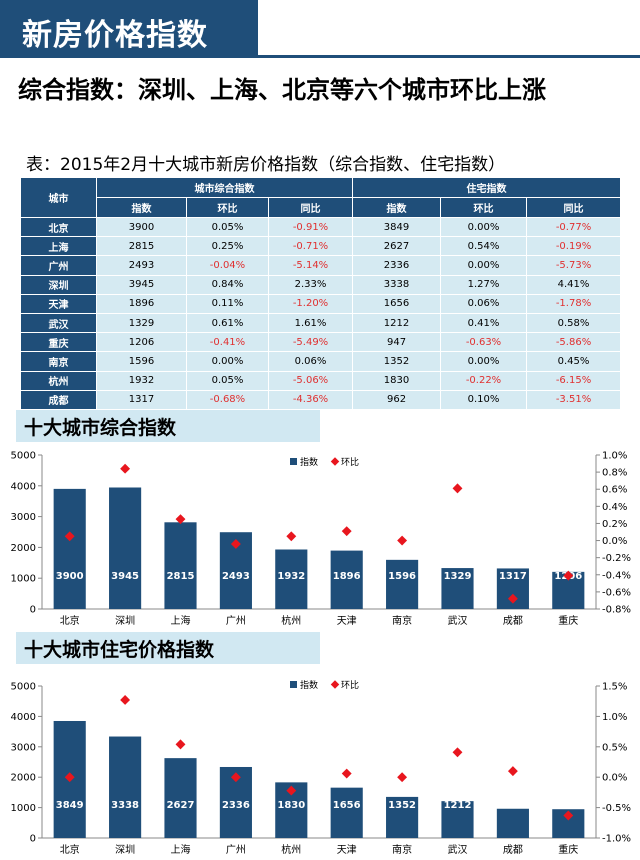 This screenshot has height=860, width=640. What do you see at coordinates (227, 207) in the screenshot?
I see `sub-header-1: 环比` at bounding box center [227, 207].